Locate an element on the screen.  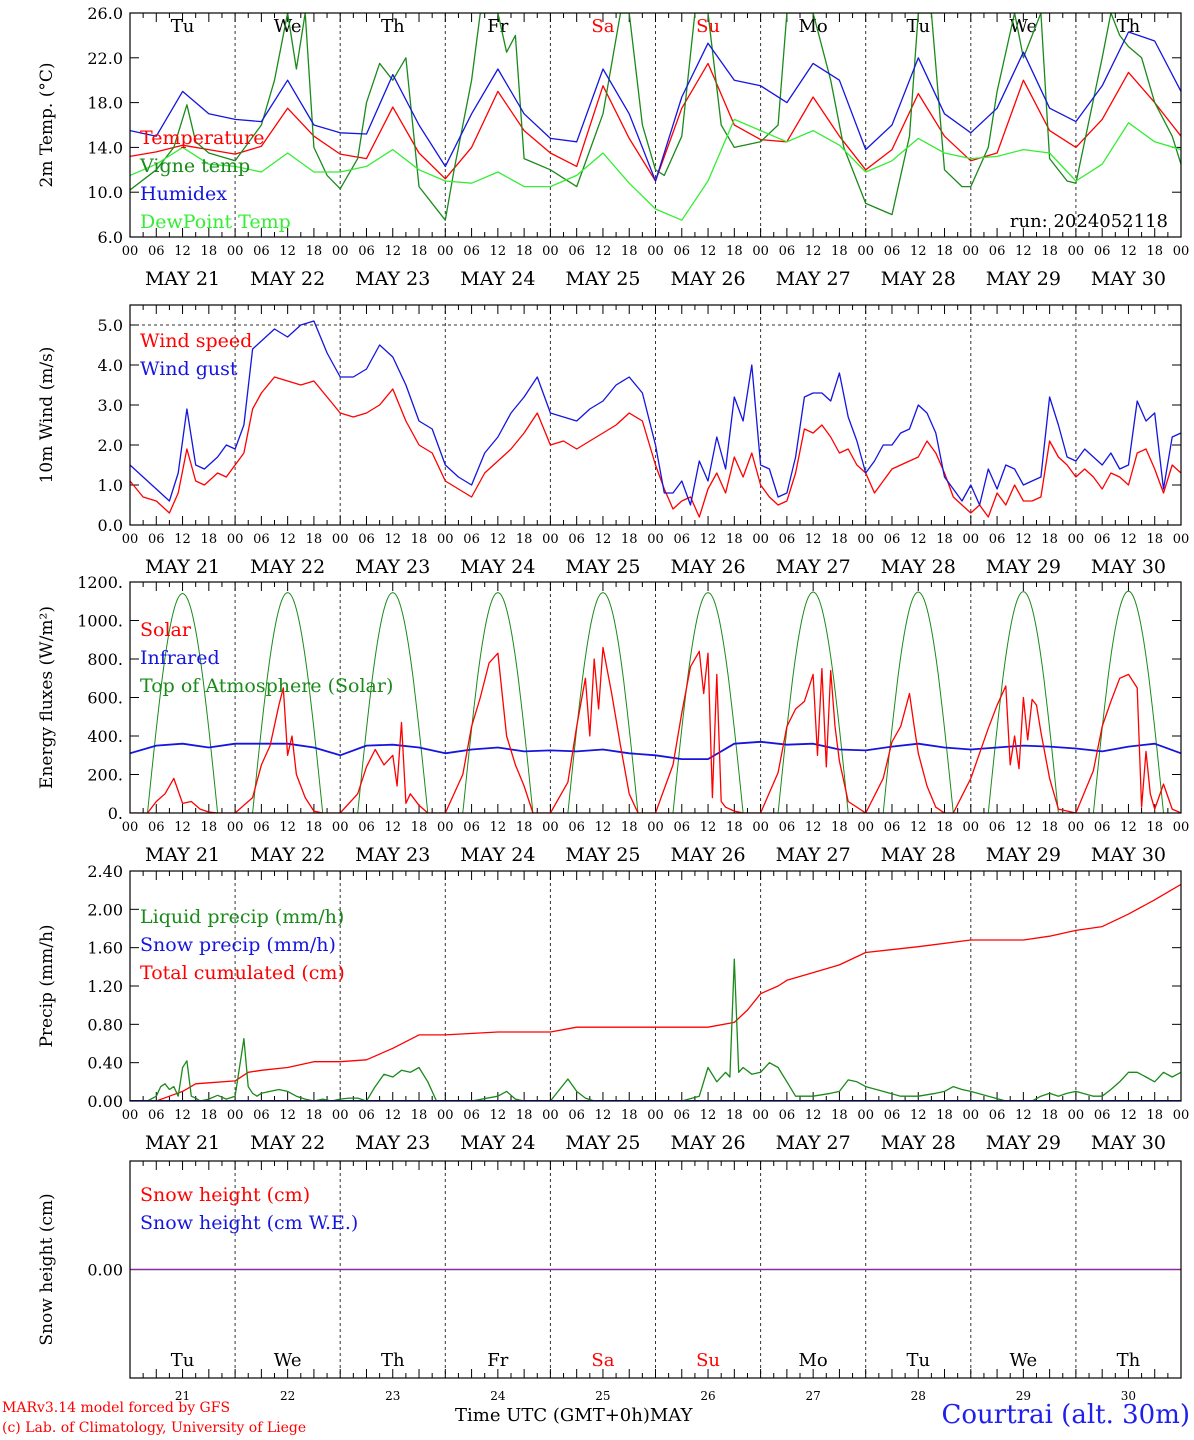
y-tick-label: 1.20 is located at coordinates (105, 986).